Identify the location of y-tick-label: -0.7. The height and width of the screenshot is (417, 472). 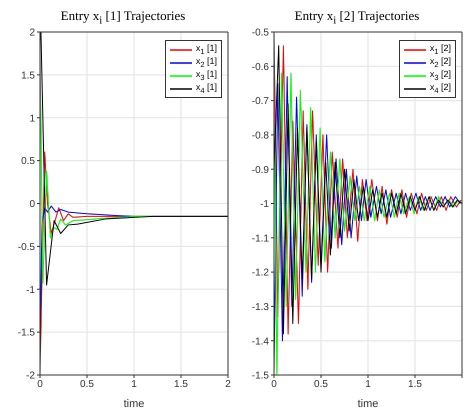
(261, 102).